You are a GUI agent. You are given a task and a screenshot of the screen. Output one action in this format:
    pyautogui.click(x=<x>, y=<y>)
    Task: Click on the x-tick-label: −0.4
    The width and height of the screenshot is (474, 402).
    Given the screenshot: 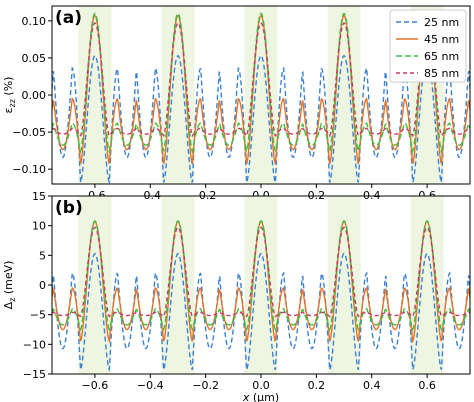 What is the action you would take?
    pyautogui.click(x=150, y=385)
    